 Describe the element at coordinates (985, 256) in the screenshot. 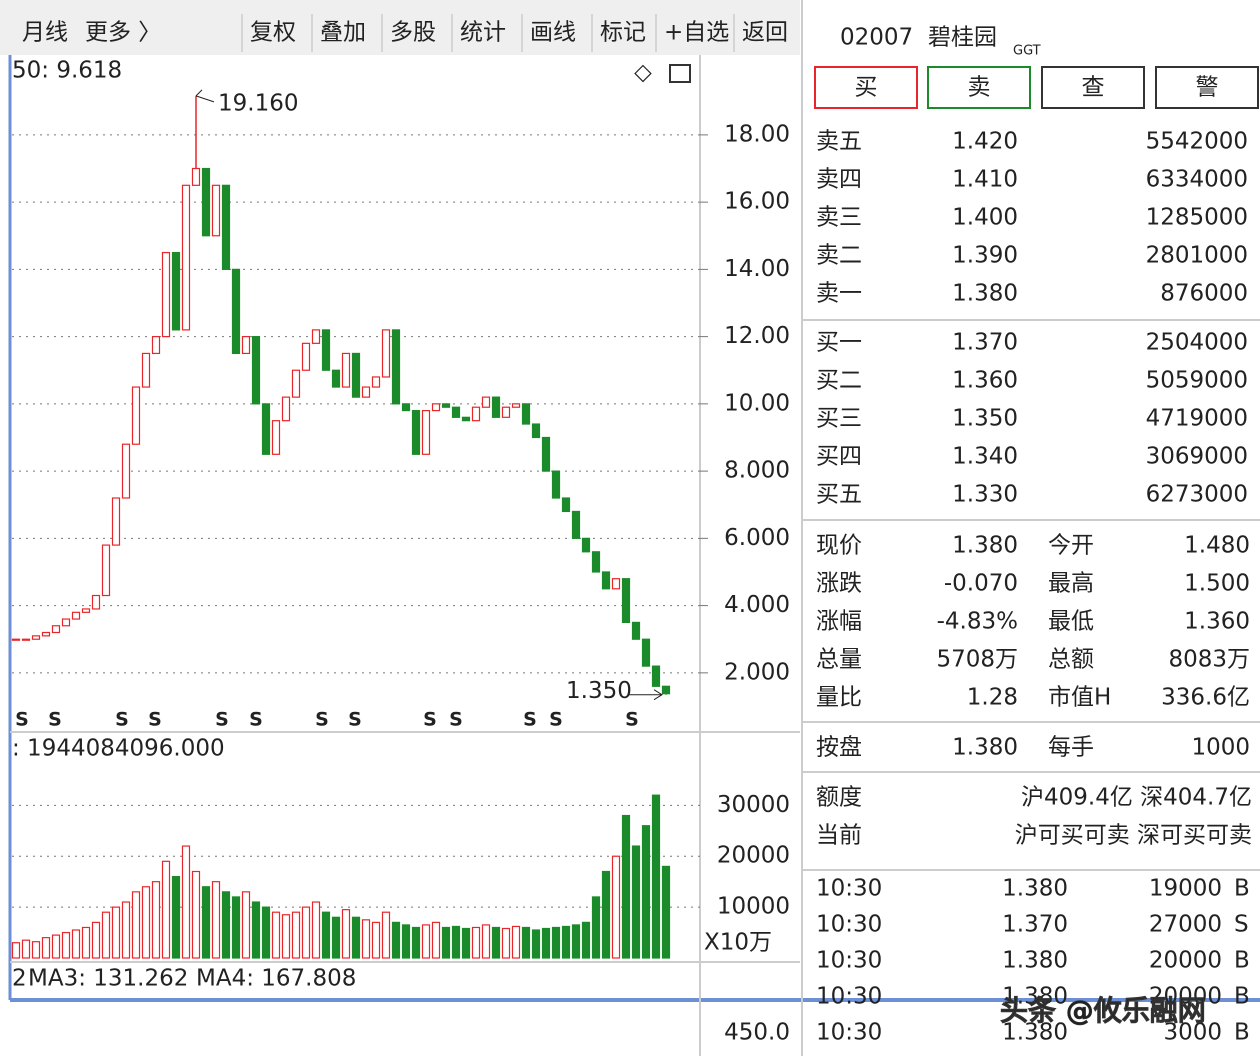

I see `book-price: 1.390` at that location.